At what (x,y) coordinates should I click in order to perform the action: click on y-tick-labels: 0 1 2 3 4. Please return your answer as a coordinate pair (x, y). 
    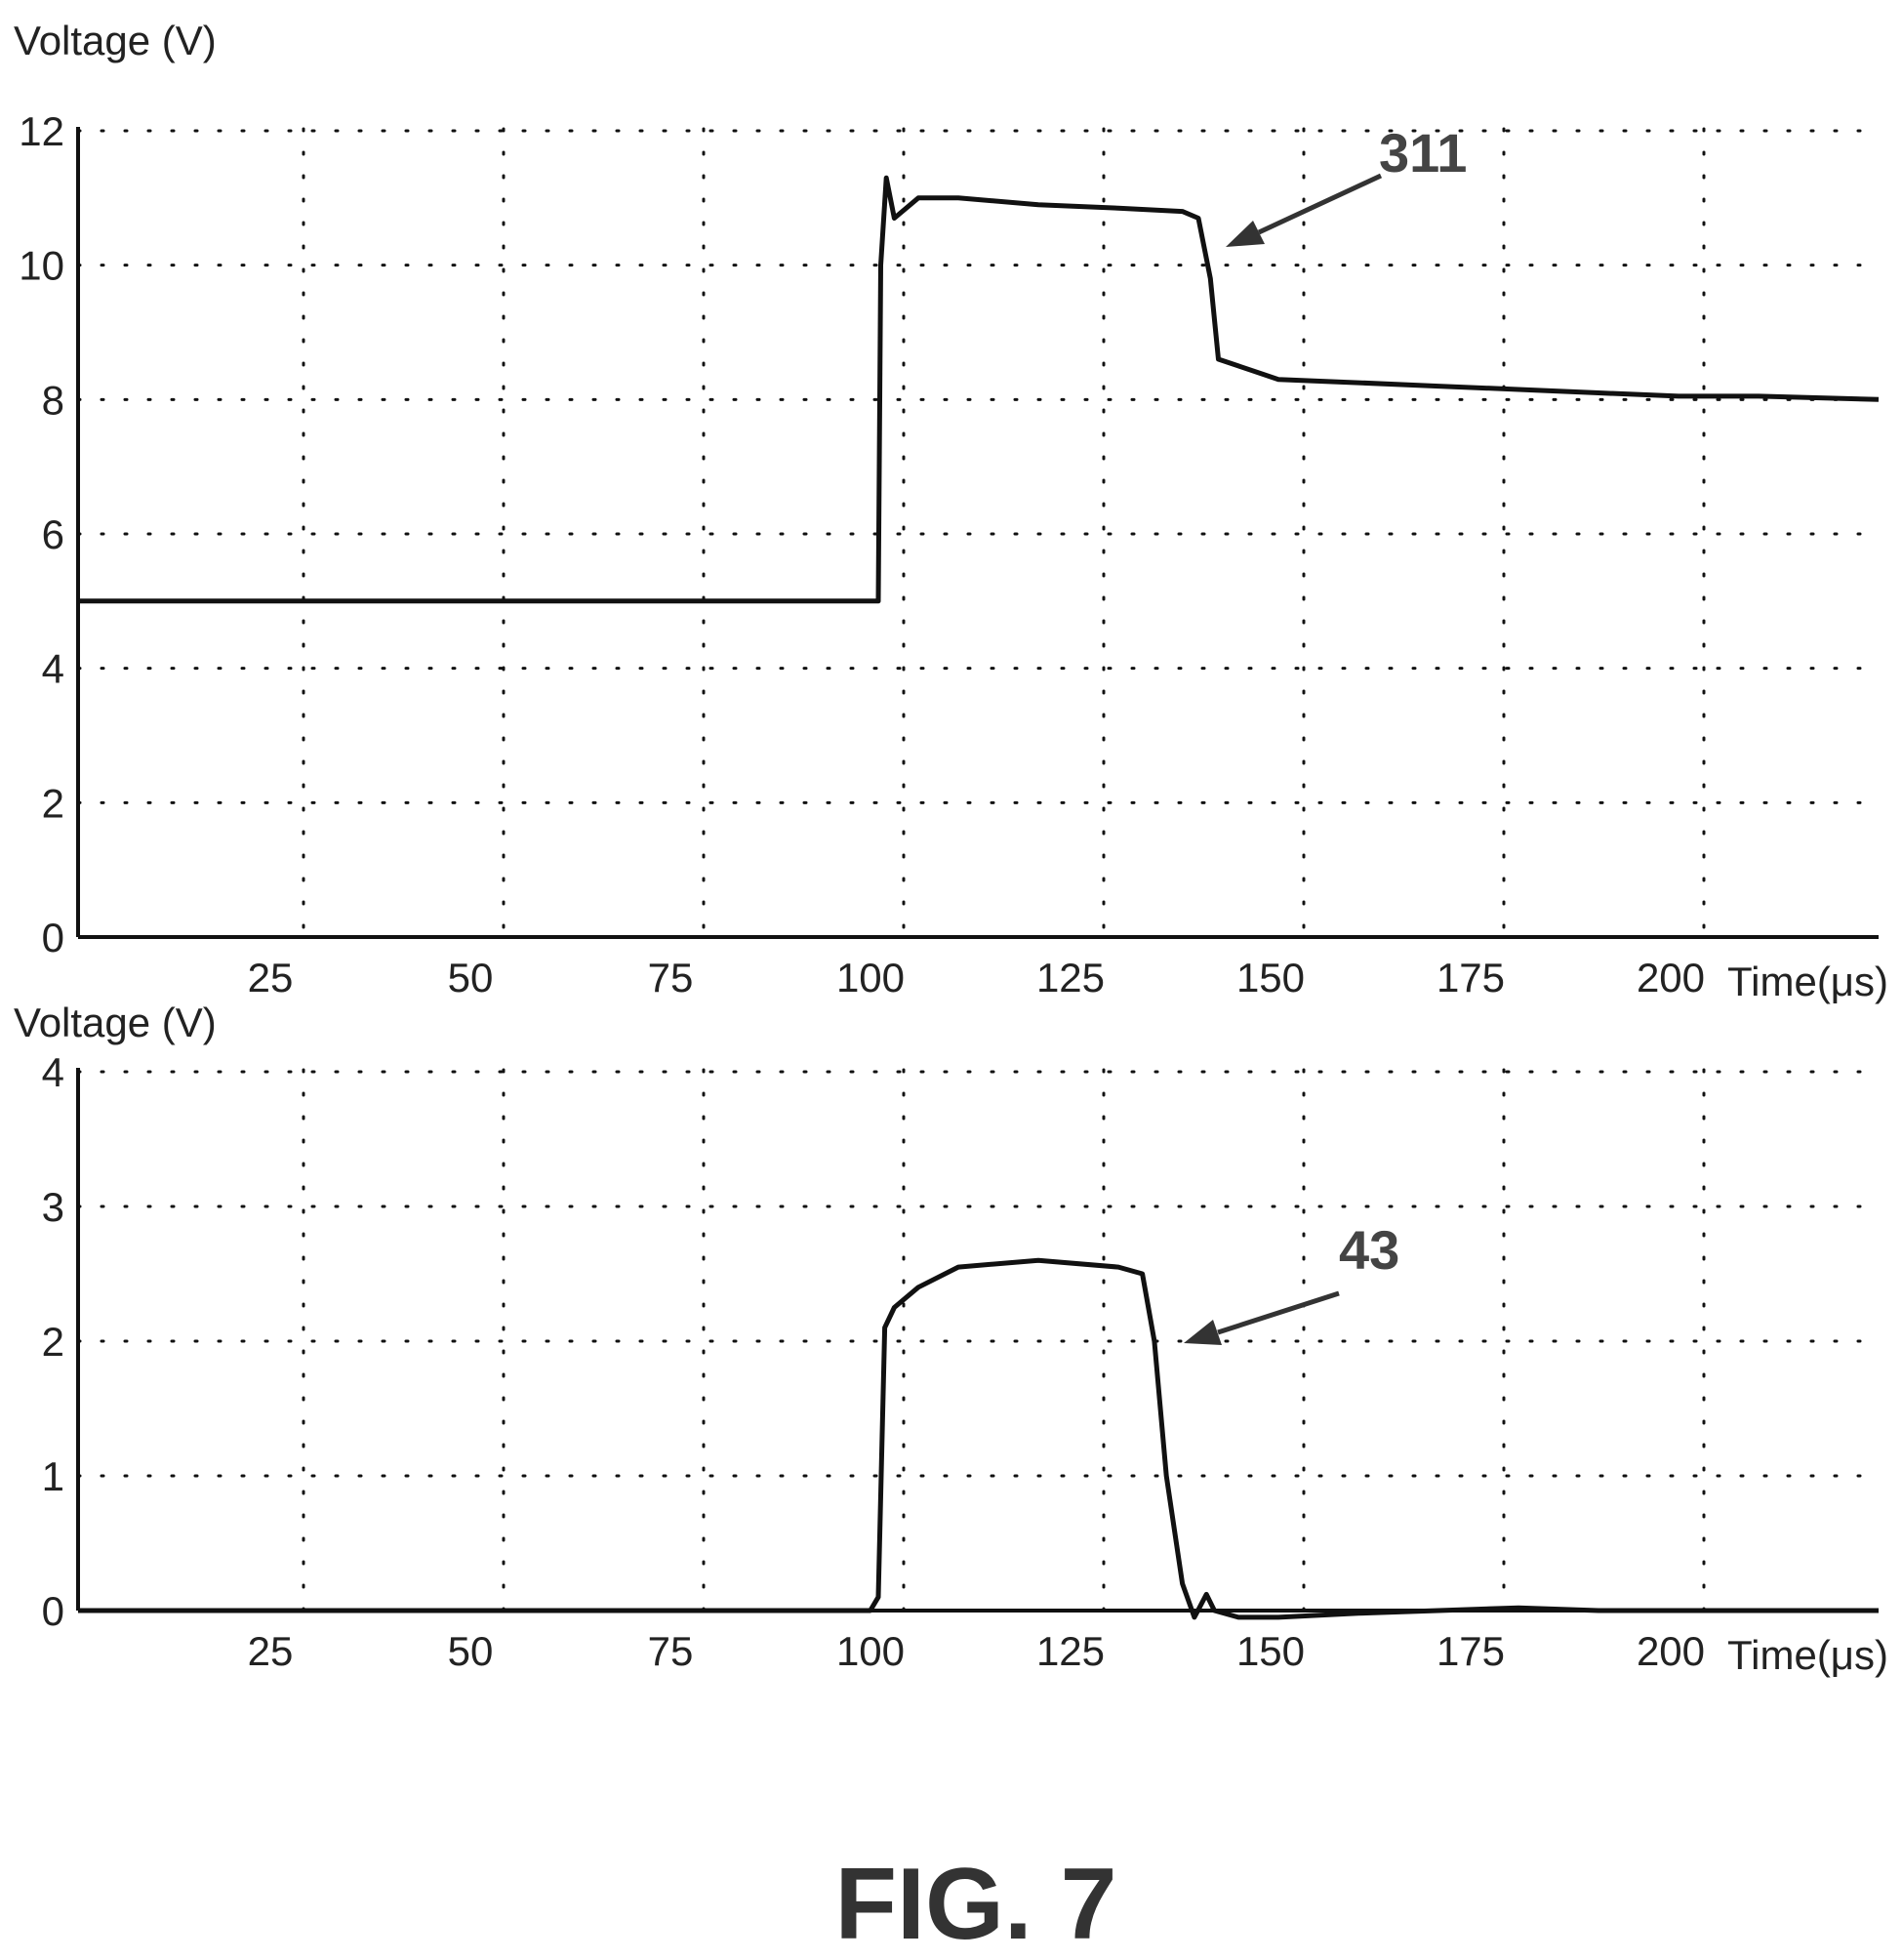
    Looking at the image, I should click on (53, 1342).